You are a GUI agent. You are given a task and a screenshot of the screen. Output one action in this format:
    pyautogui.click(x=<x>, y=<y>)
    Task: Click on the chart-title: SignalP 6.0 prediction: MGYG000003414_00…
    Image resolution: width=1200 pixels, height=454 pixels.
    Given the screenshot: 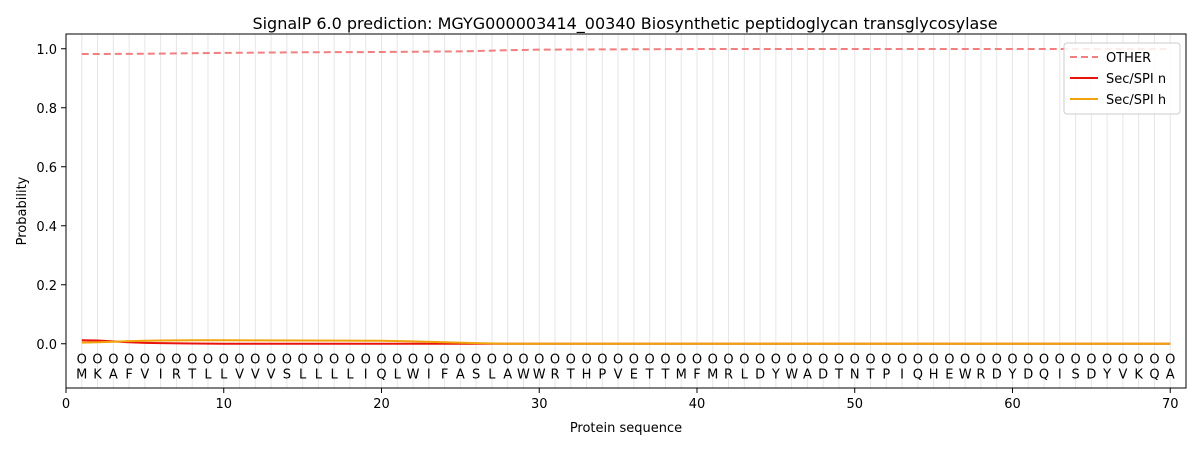 What is the action you would take?
    pyautogui.click(x=624, y=24)
    